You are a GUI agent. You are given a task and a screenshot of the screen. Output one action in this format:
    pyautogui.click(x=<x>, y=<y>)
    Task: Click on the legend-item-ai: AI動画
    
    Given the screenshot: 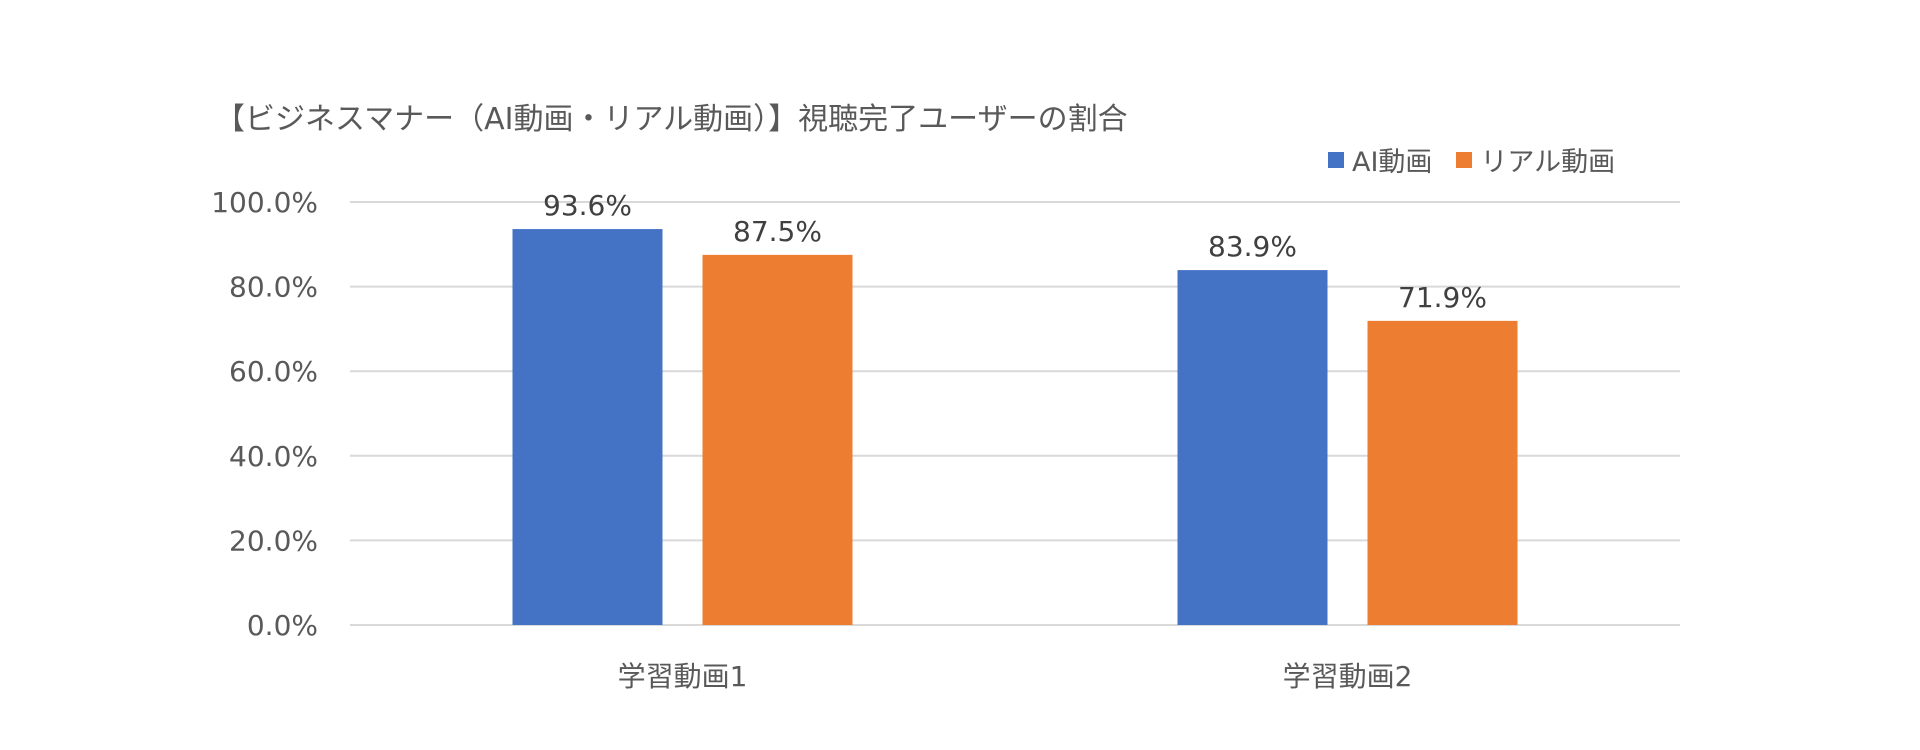 What is the action you would take?
    pyautogui.click(x=1380, y=159)
    